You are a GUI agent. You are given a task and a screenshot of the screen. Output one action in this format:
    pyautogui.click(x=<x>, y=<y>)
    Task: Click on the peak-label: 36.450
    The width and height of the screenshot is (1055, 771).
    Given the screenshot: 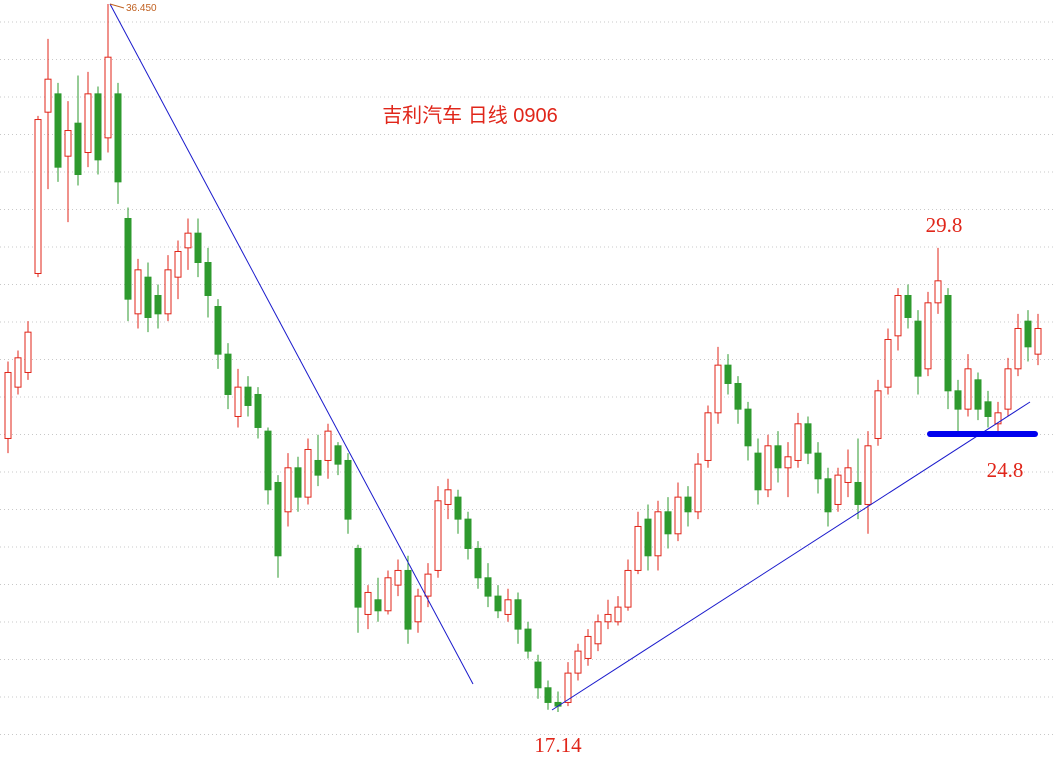 What is the action you would take?
    pyautogui.click(x=141, y=8)
    